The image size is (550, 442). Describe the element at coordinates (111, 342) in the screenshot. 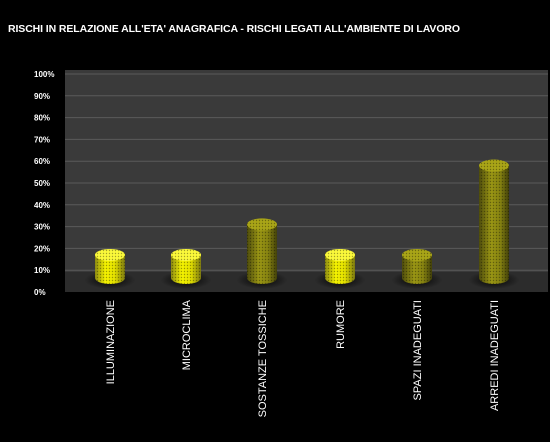

I see `x-category-label: ILLUMINAZIONE` at that location.